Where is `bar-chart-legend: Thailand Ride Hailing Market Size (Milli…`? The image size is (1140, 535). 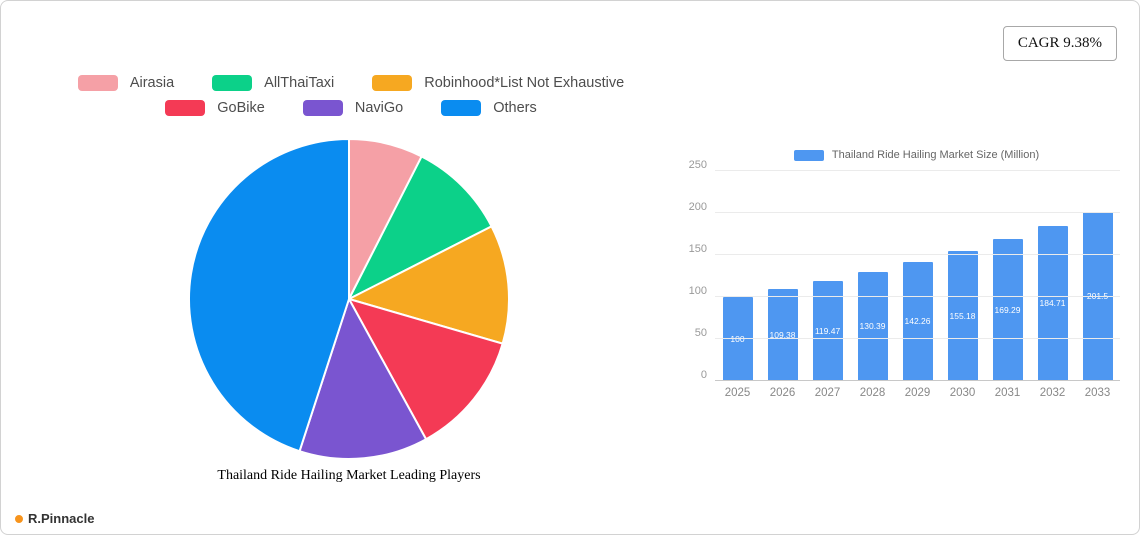
bar-chart-legend: Thailand Ride Hailing Market Size (Milli… is located at coordinates (916, 155).